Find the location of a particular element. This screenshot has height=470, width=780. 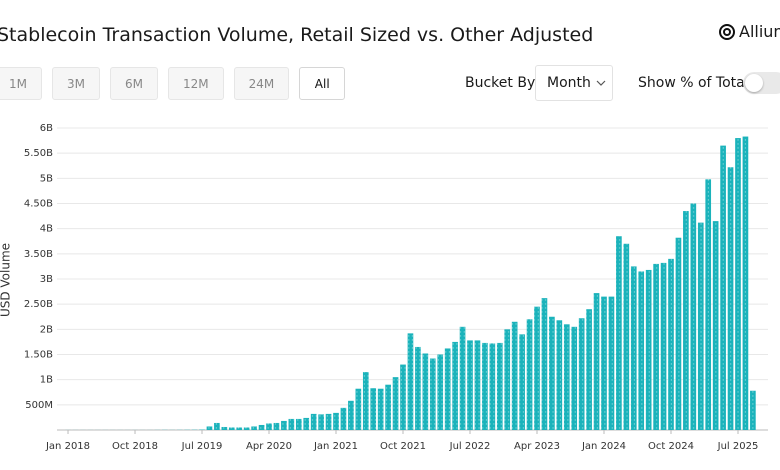

y-tick-label: 5.50B is located at coordinates (38, 153).